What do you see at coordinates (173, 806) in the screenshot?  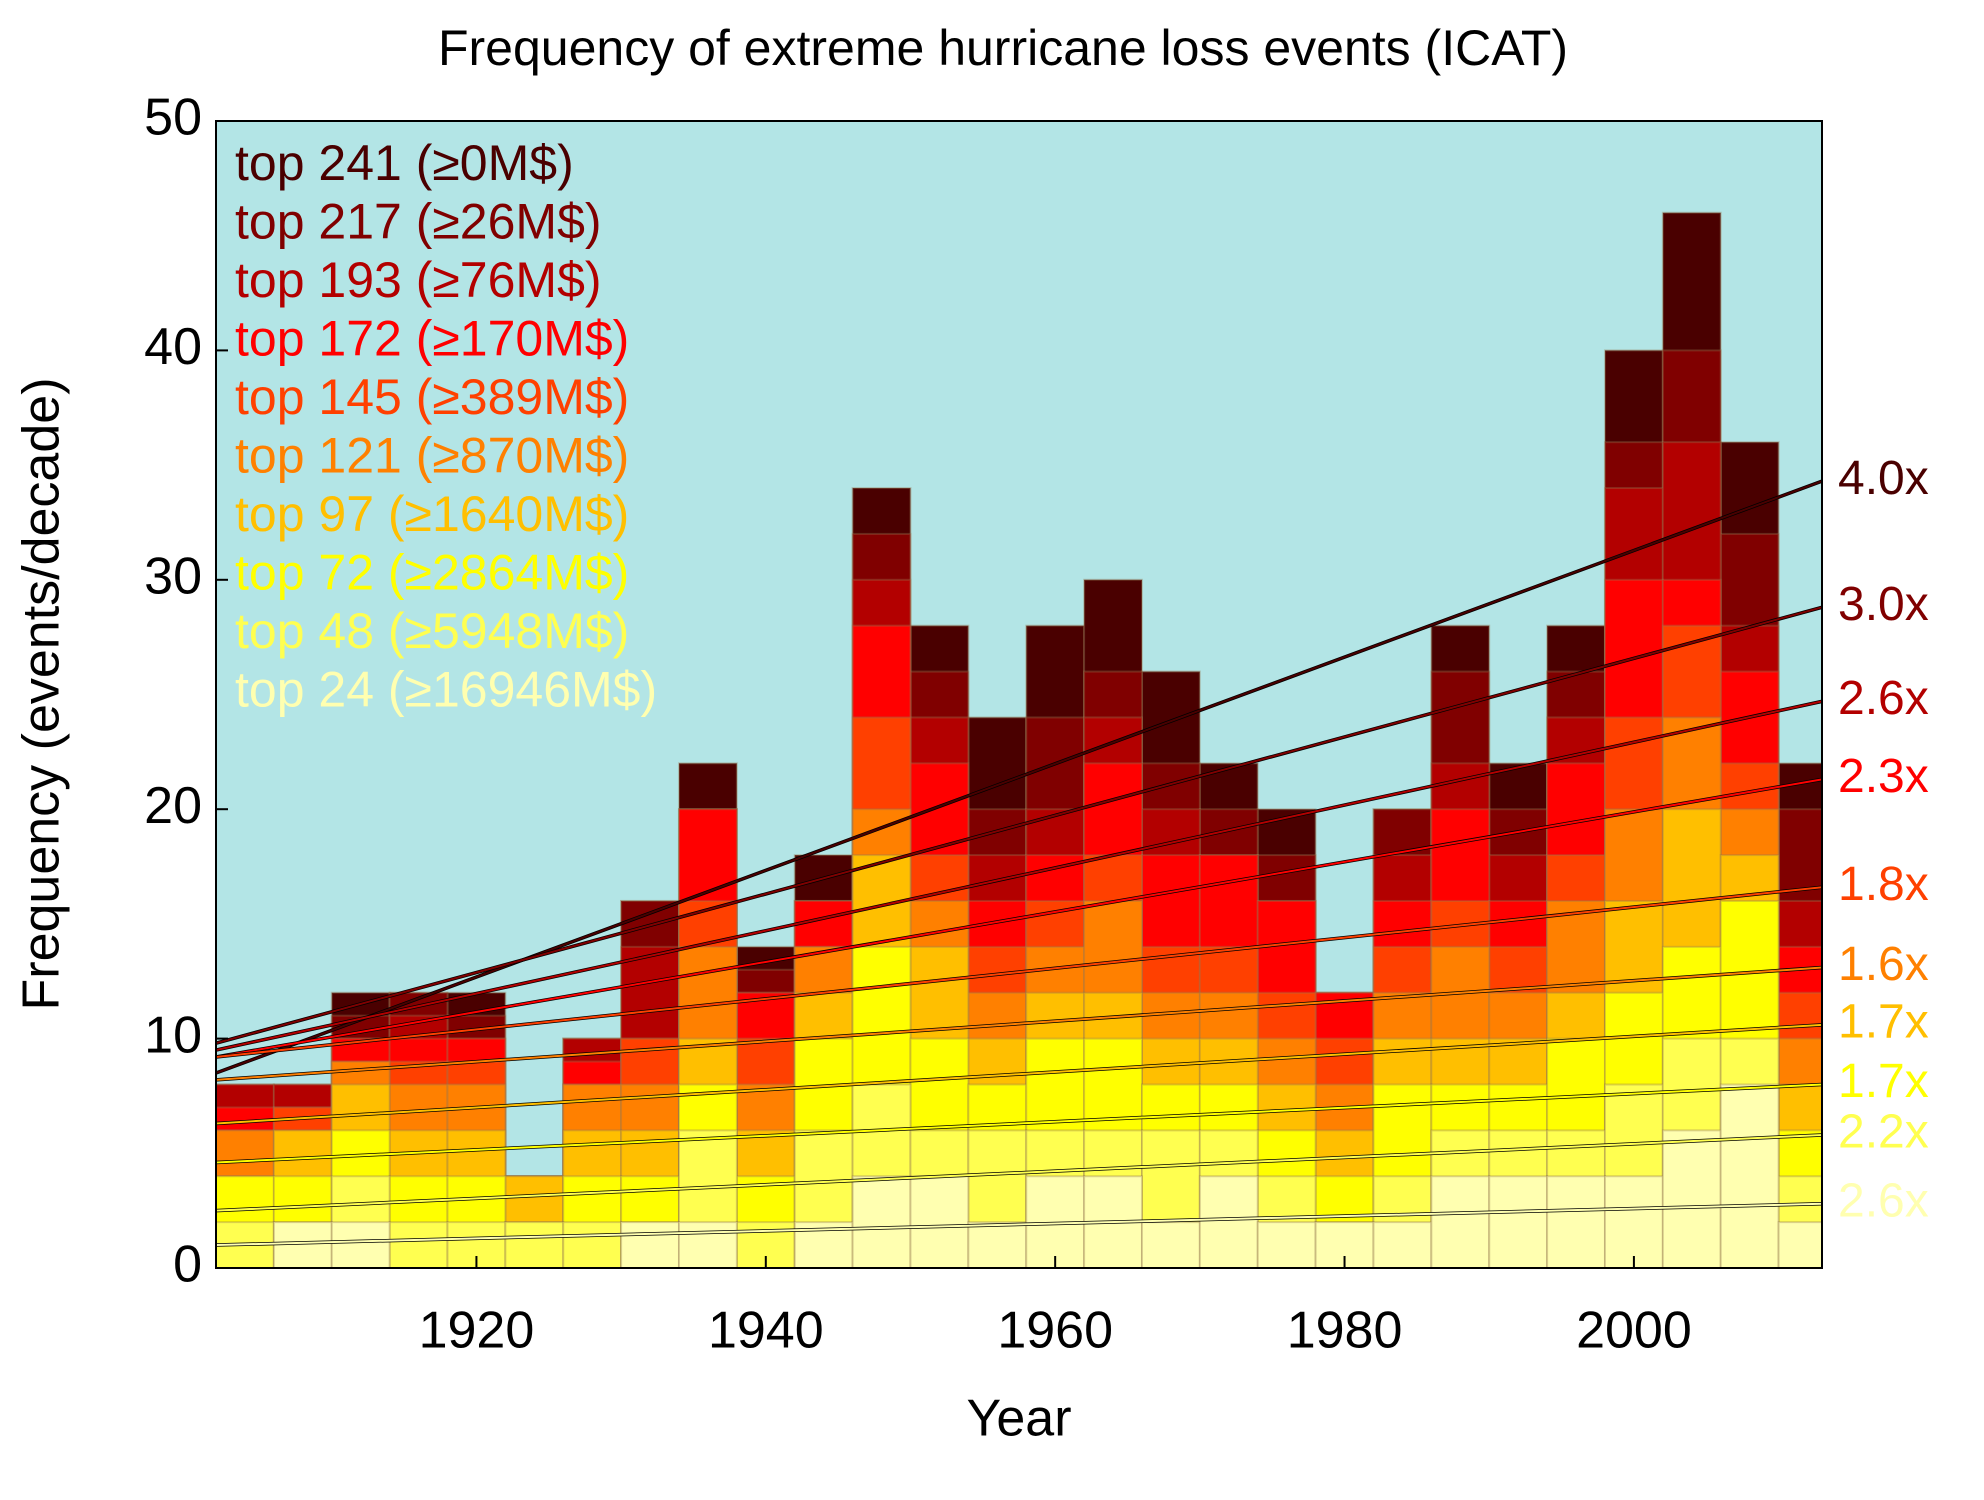 I see `y-tick-label: 20` at bounding box center [173, 806].